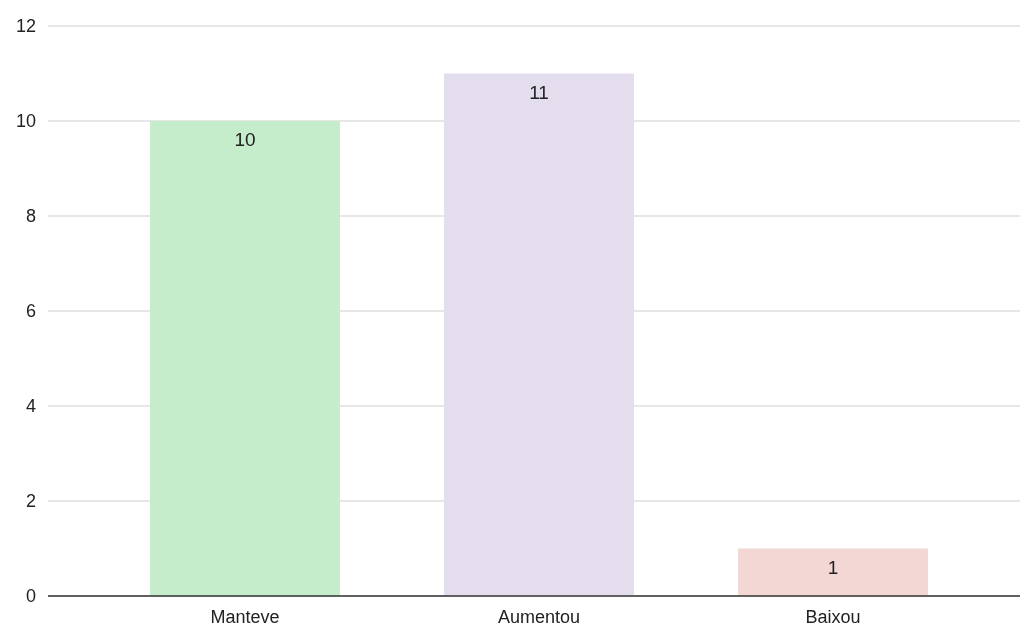 This screenshot has width=1023, height=629. Describe the element at coordinates (539, 617) in the screenshot. I see `x-tick-label: Aumentou` at that location.